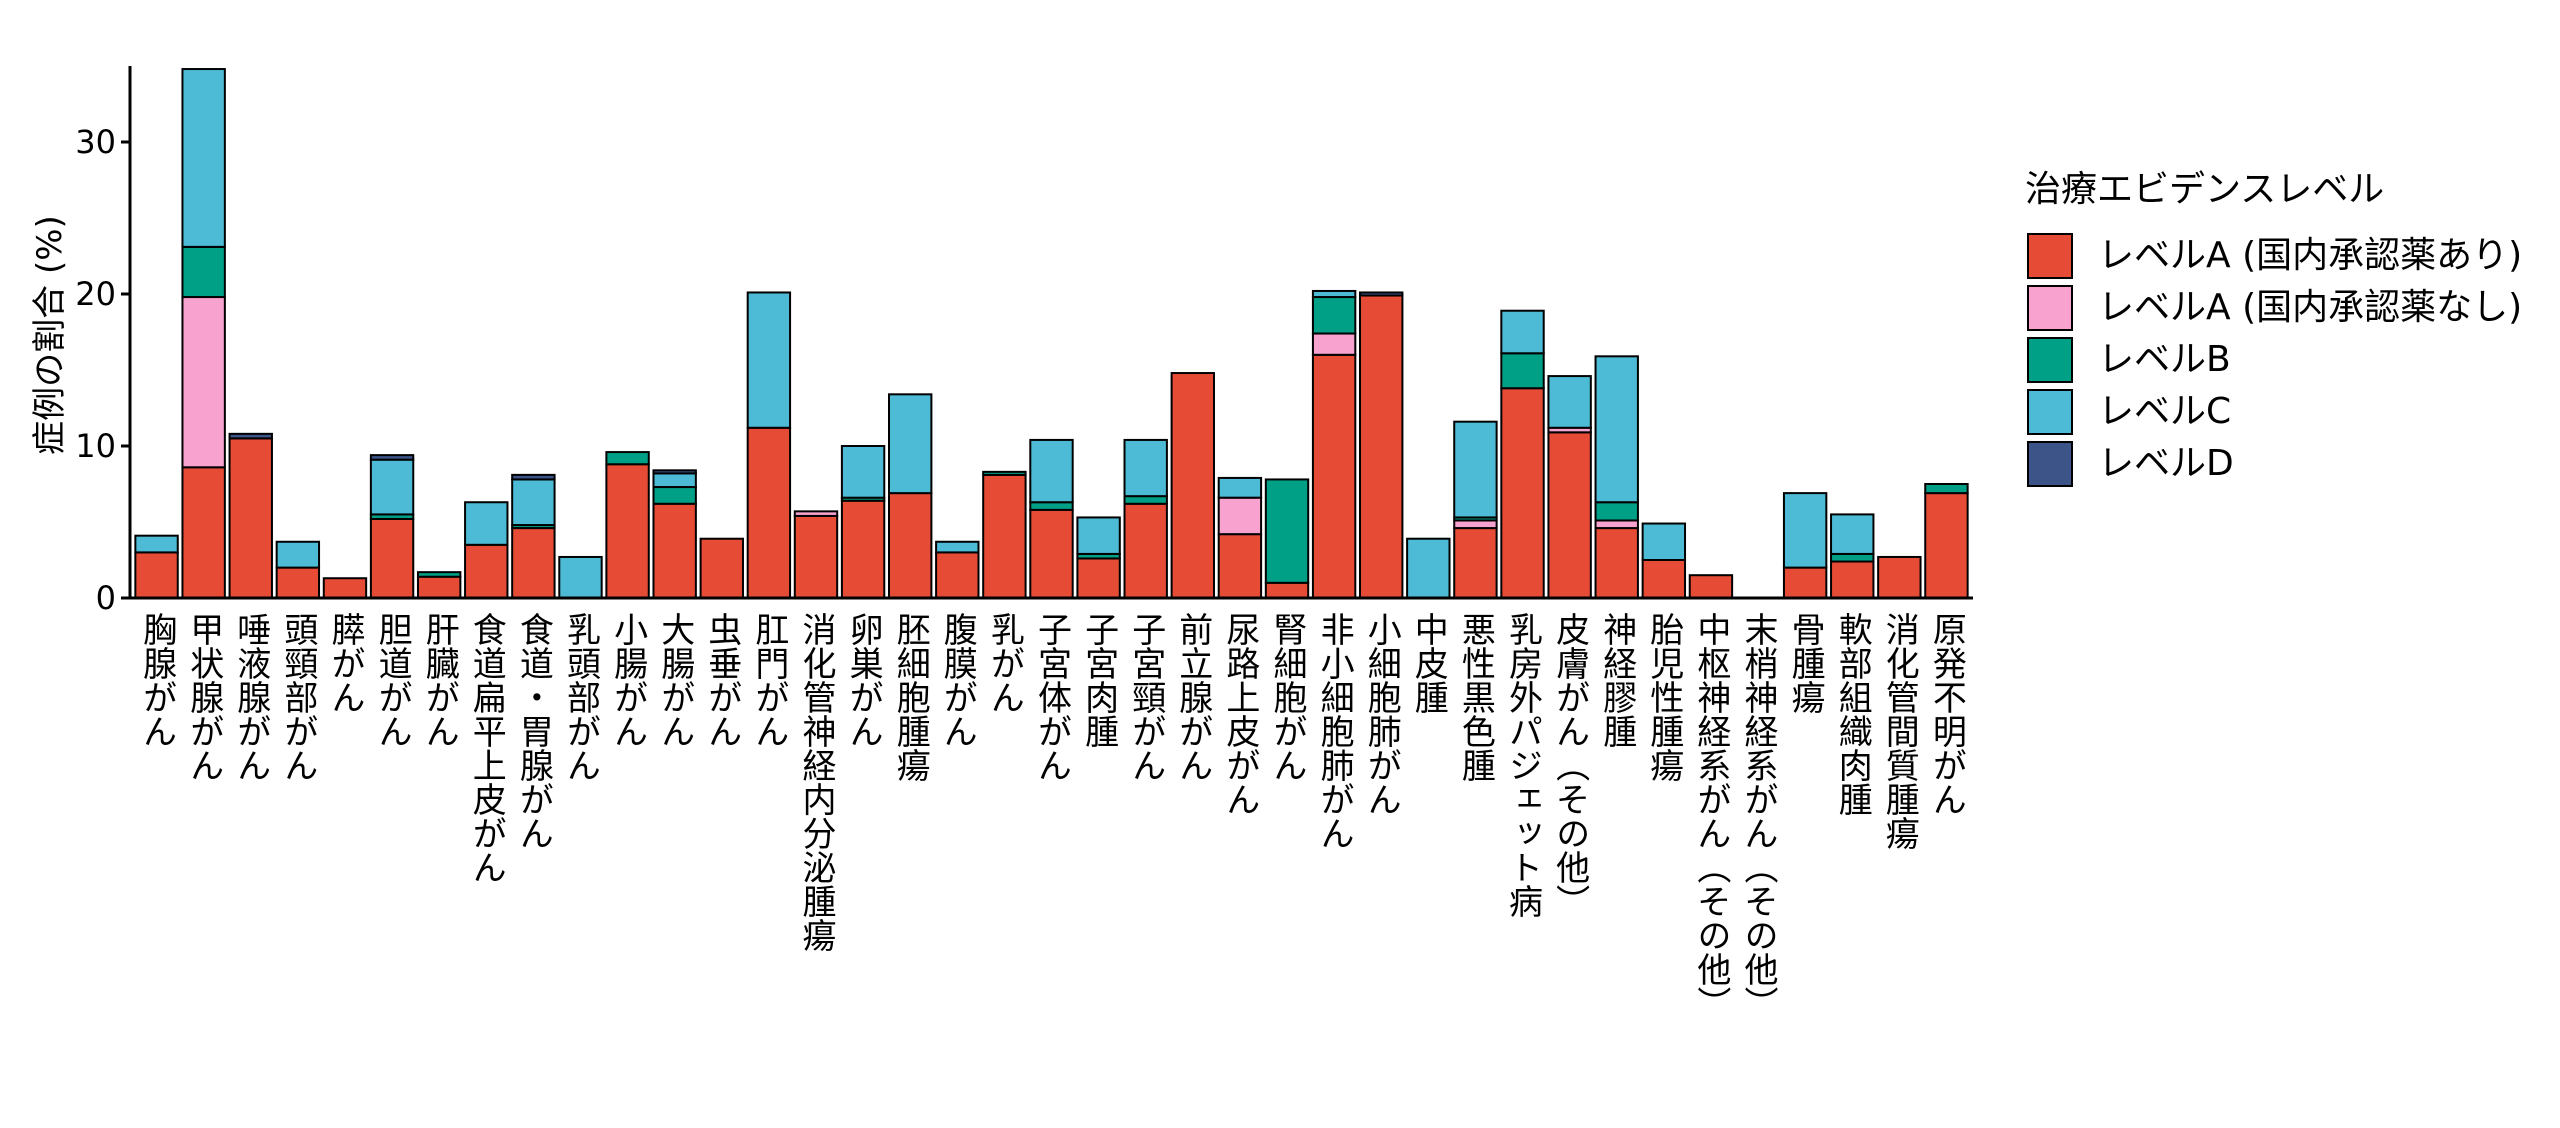 This screenshot has width=2560, height=1128. I want to click on bar-segment-12-level-d, so click(674, 472).